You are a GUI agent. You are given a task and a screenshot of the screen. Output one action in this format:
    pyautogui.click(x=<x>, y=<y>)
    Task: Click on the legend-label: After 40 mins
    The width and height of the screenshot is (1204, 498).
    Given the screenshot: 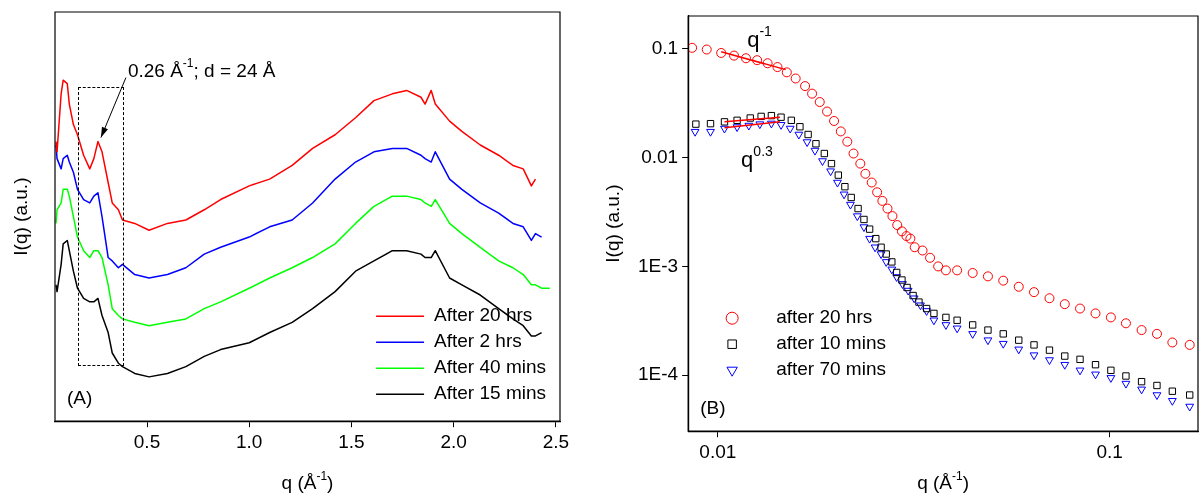 What is the action you would take?
    pyautogui.click(x=490, y=367)
    